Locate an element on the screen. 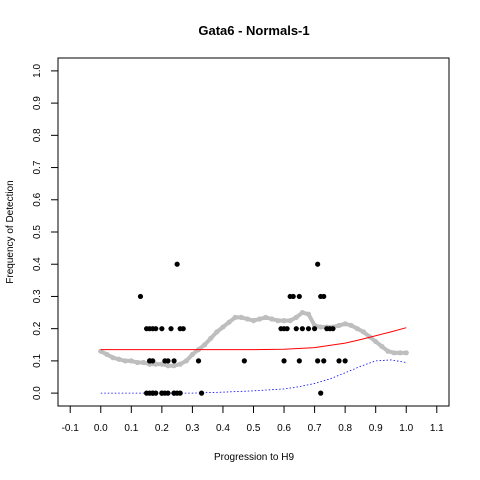 This screenshot has width=480, height=480. chart-title: Gata6 - Normals-1 is located at coordinates (253, 30).